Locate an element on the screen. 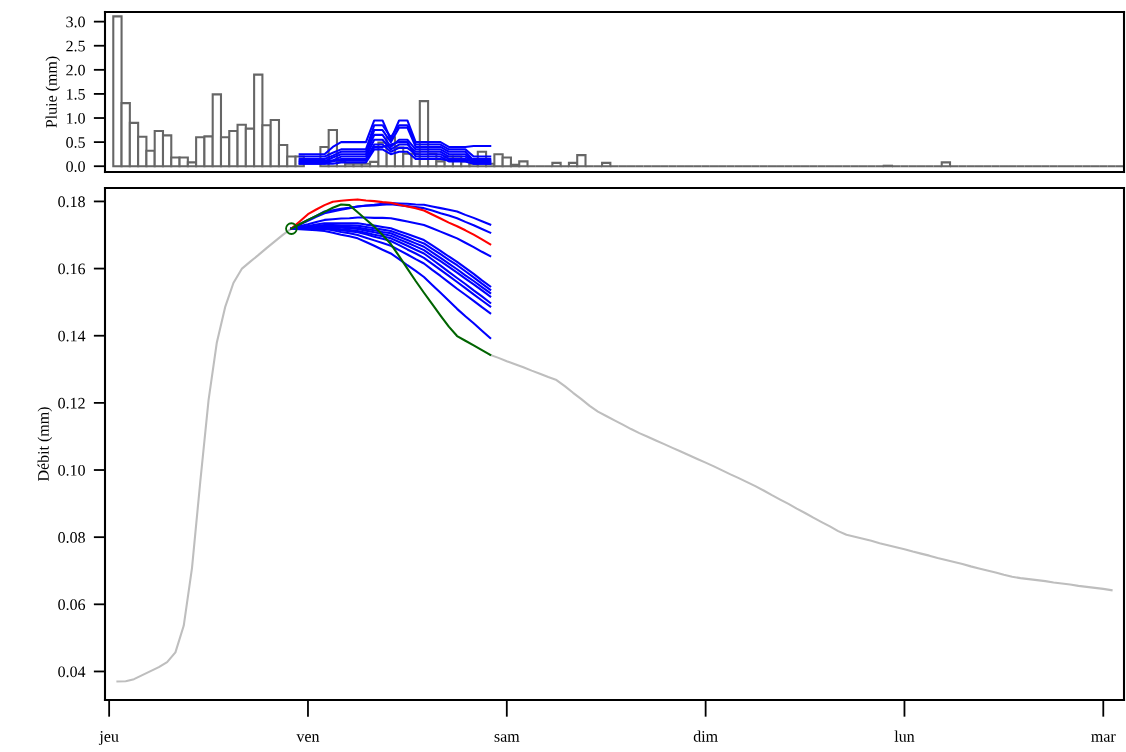  y-tick-label: 0.06 is located at coordinates (72, 605).